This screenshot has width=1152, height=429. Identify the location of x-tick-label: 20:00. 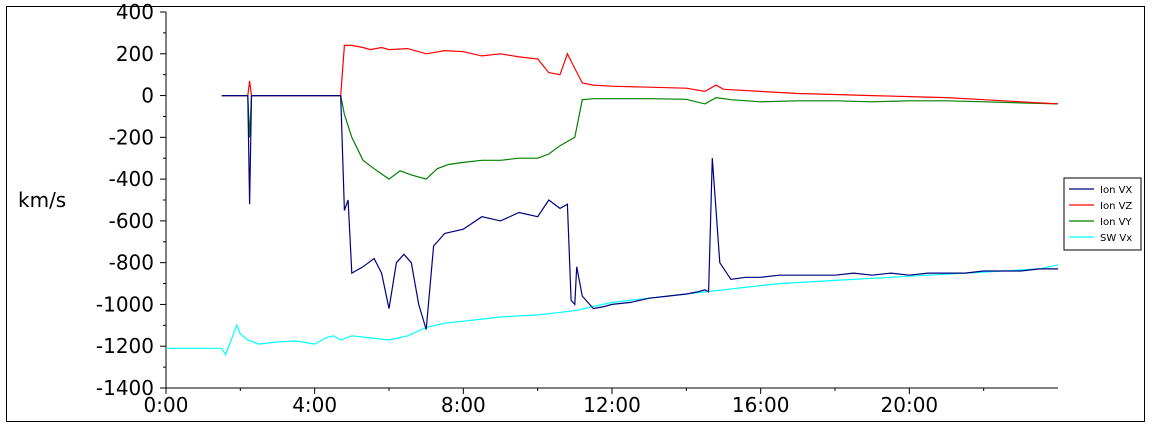
(910, 405).